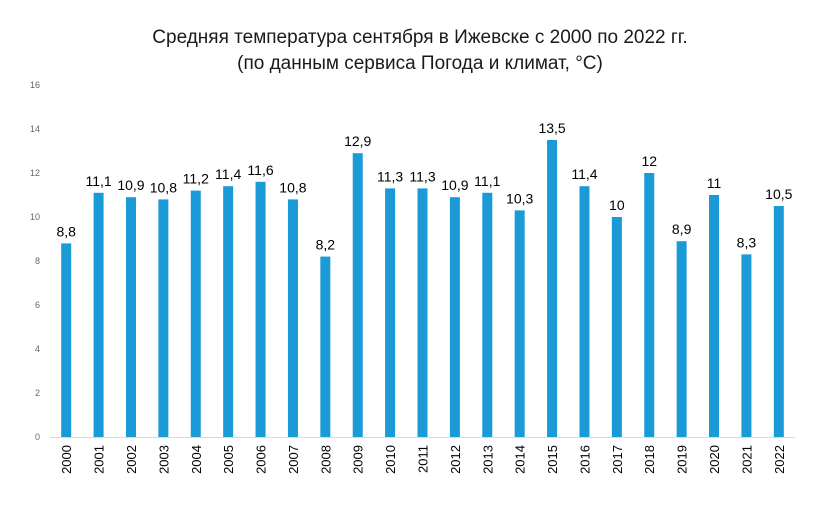  What do you see at coordinates (196, 179) in the screenshot?
I see `data-label: 11,2` at bounding box center [196, 179].